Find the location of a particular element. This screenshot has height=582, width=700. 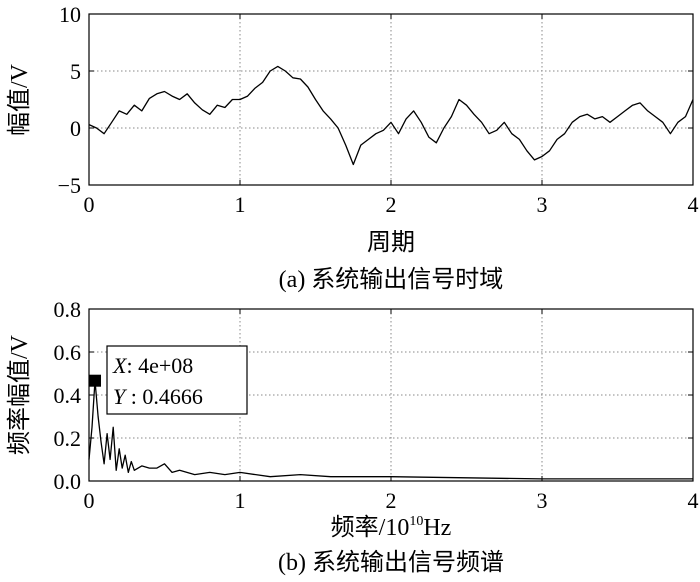

chart-b-datatip-box is located at coordinates (177, 380).